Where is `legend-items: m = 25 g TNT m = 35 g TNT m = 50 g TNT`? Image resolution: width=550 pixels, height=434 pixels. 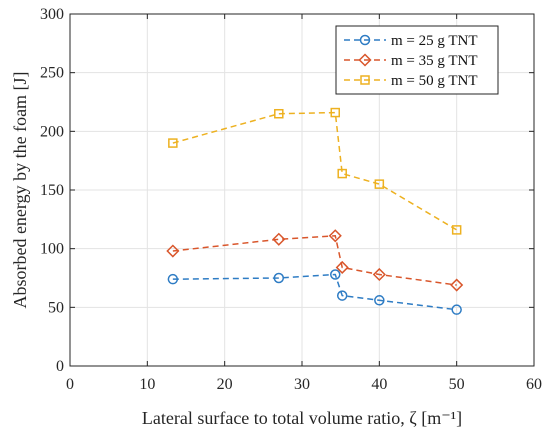 legend-items: m = 25 g TNT m = 35 g TNT m = 50 g TNT is located at coordinates (411, 61).